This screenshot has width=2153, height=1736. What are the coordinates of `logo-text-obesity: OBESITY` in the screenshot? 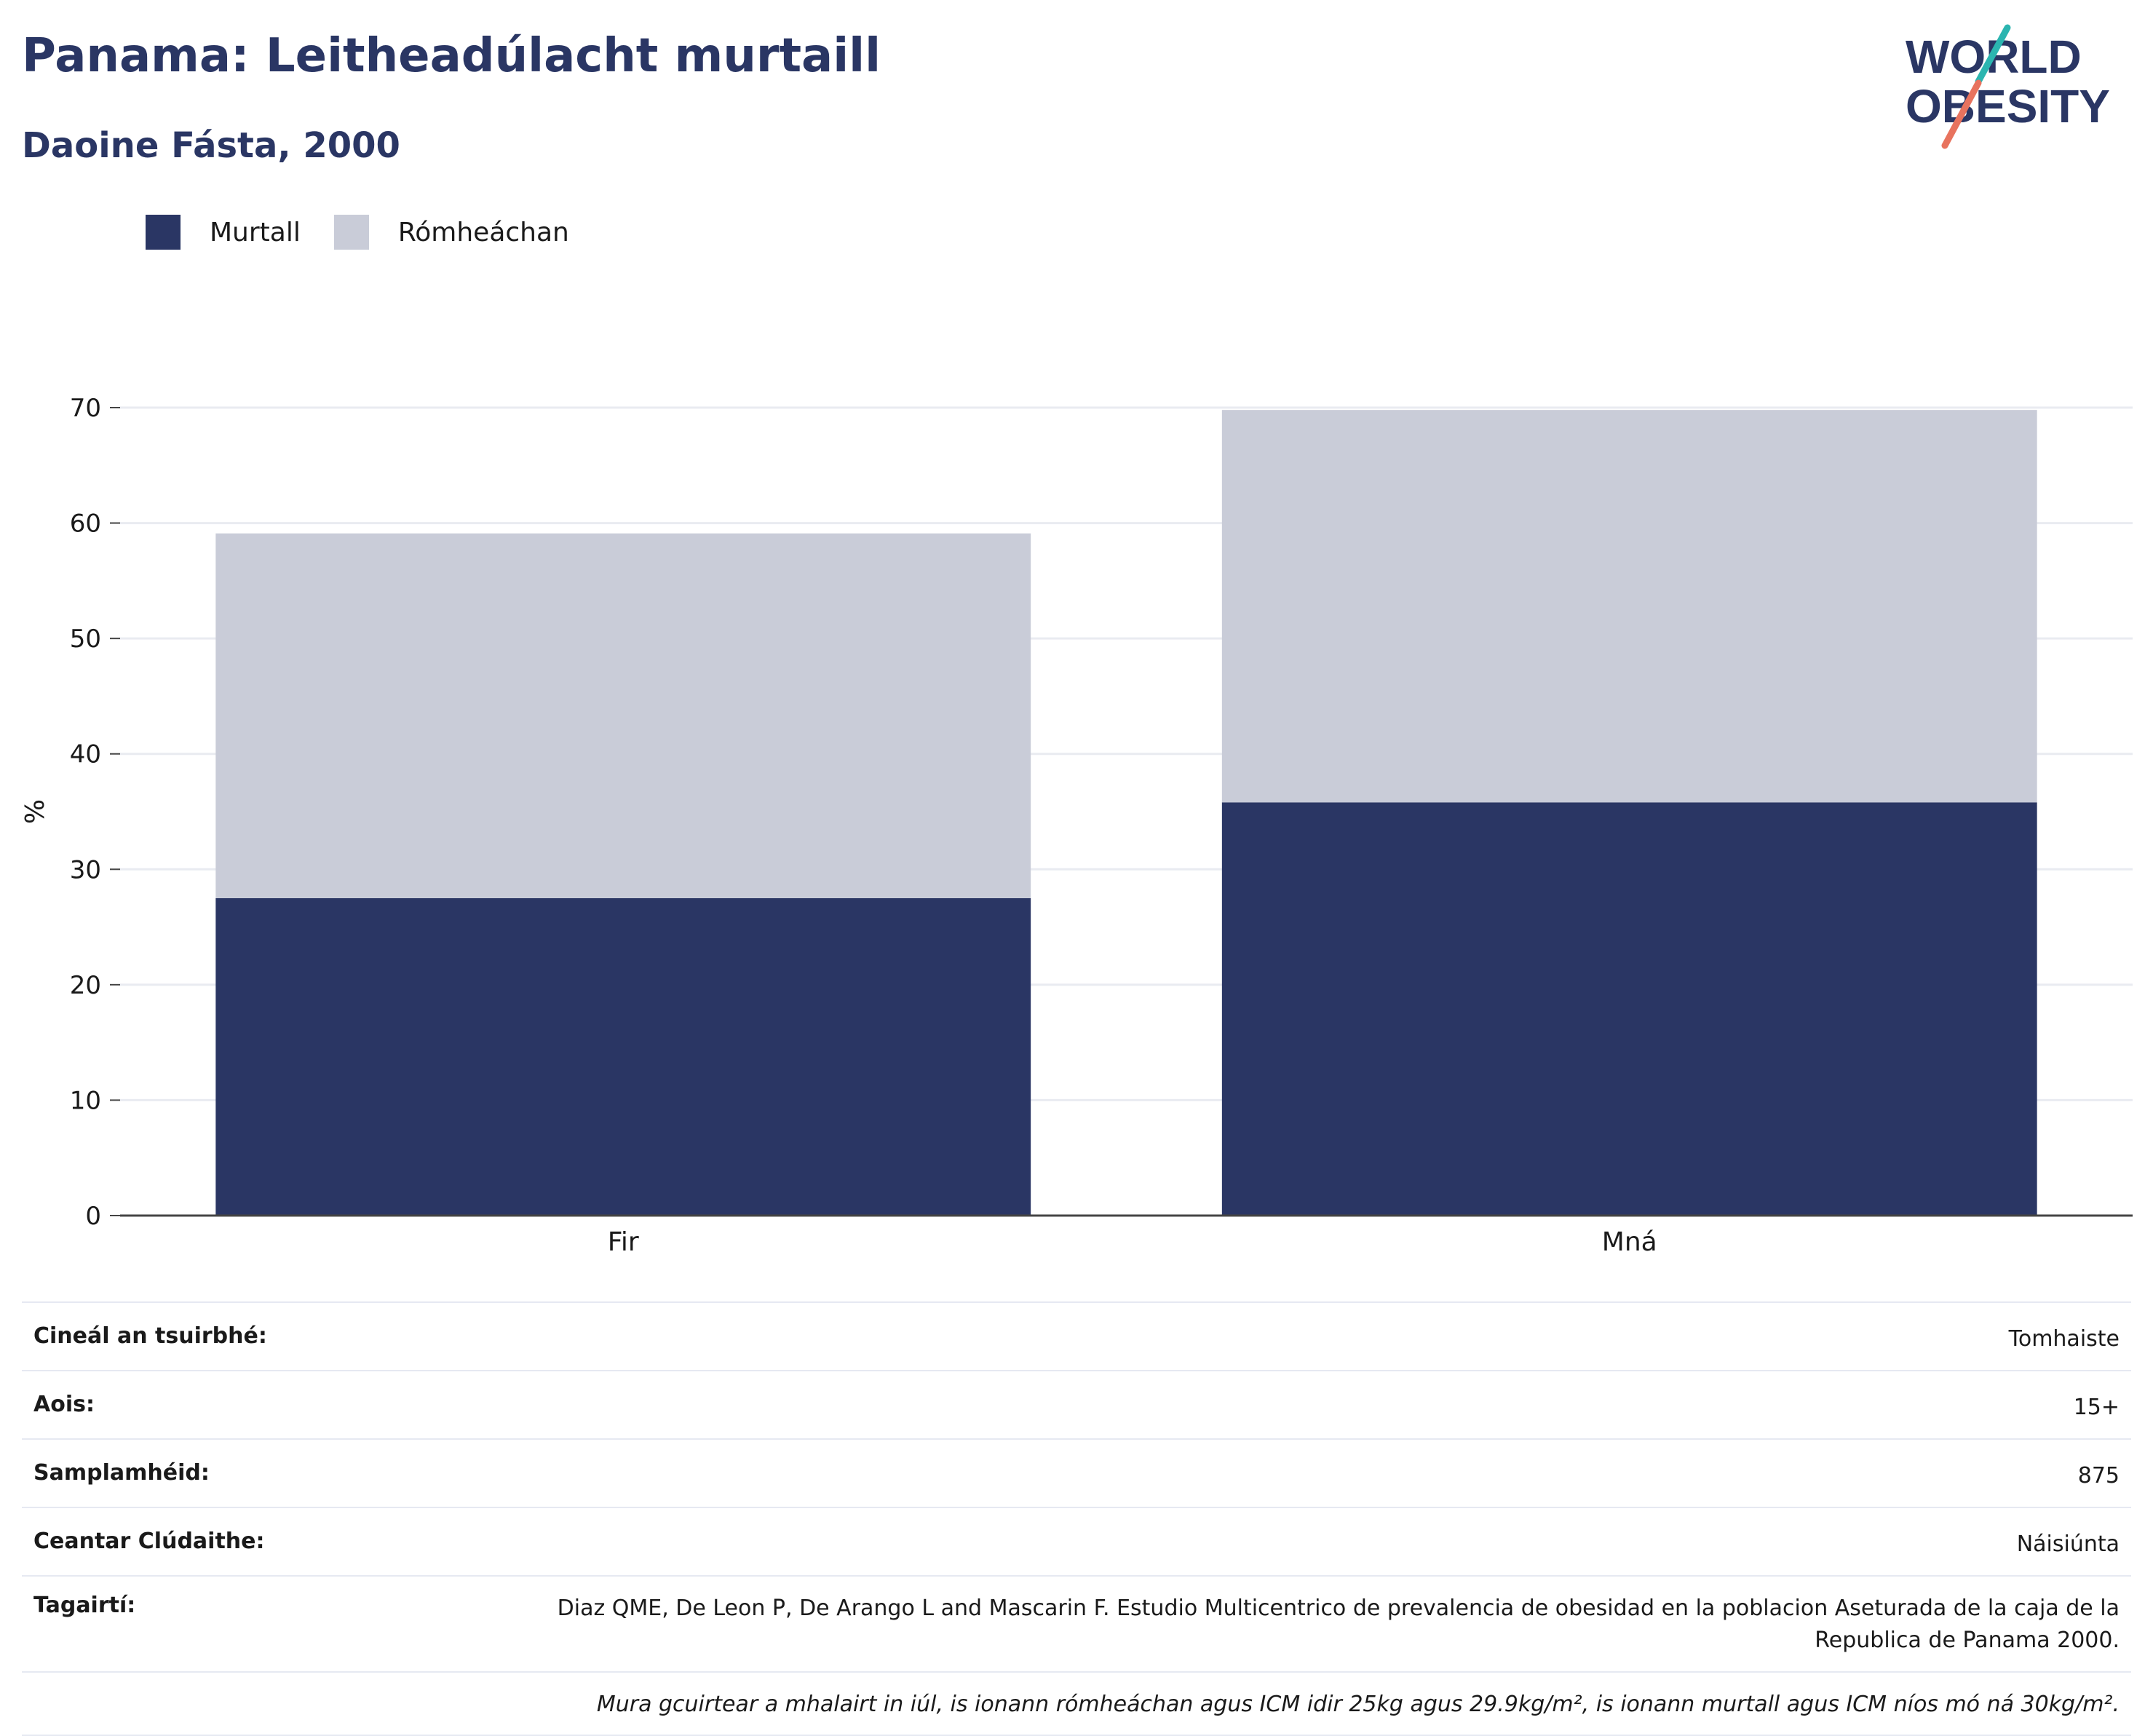 It's located at (2008, 106).